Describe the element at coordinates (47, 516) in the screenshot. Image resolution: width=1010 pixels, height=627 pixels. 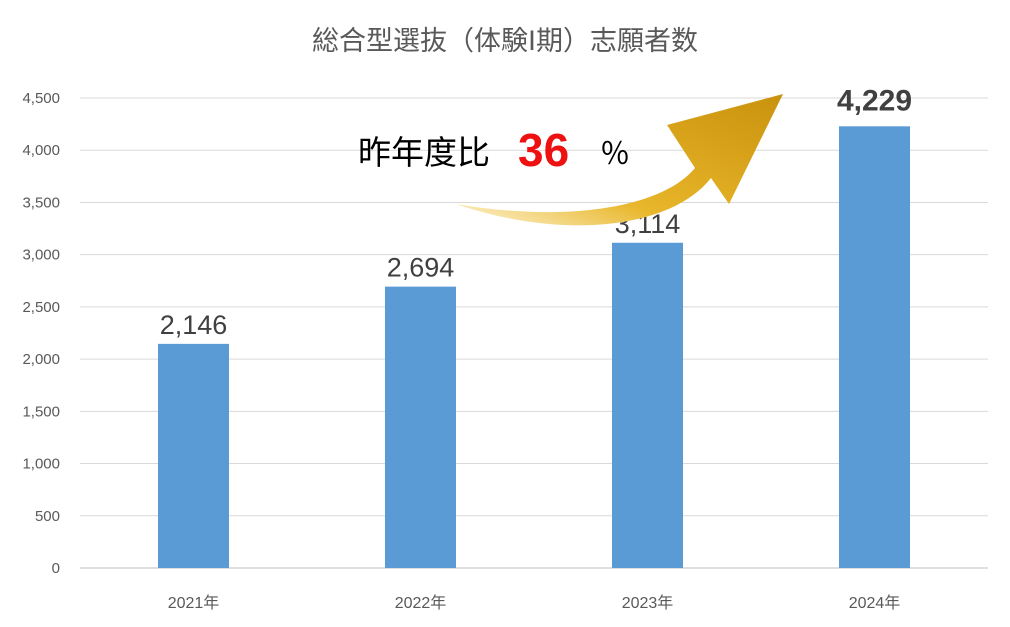
I see `y-tick-label: 500` at that location.